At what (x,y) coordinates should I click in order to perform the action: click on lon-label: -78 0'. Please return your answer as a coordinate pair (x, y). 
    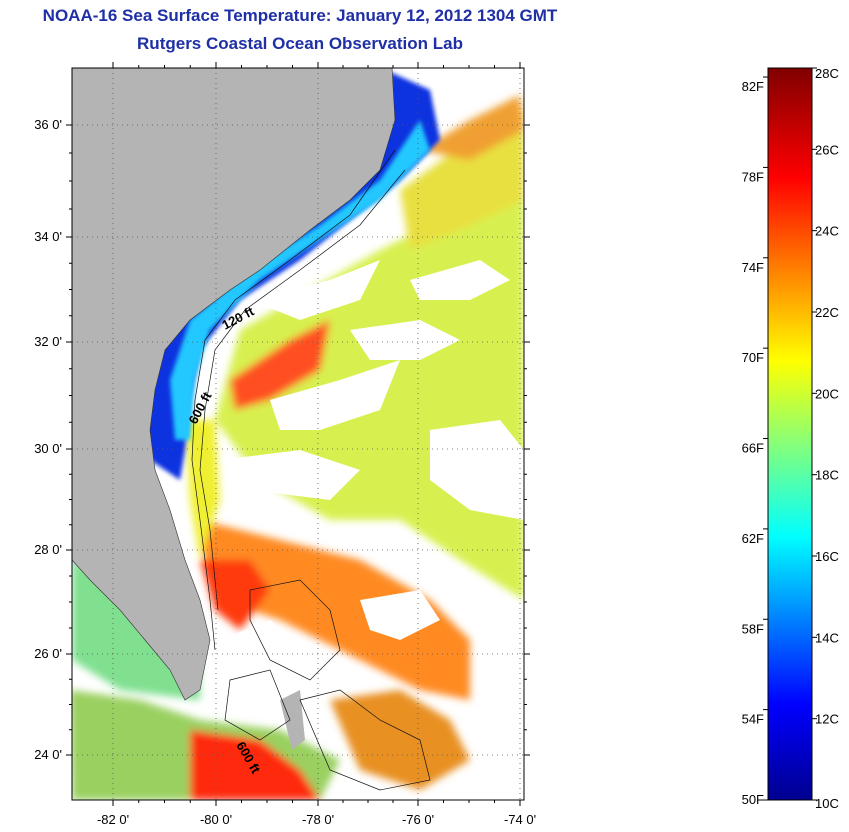
    Looking at the image, I should click on (318, 819).